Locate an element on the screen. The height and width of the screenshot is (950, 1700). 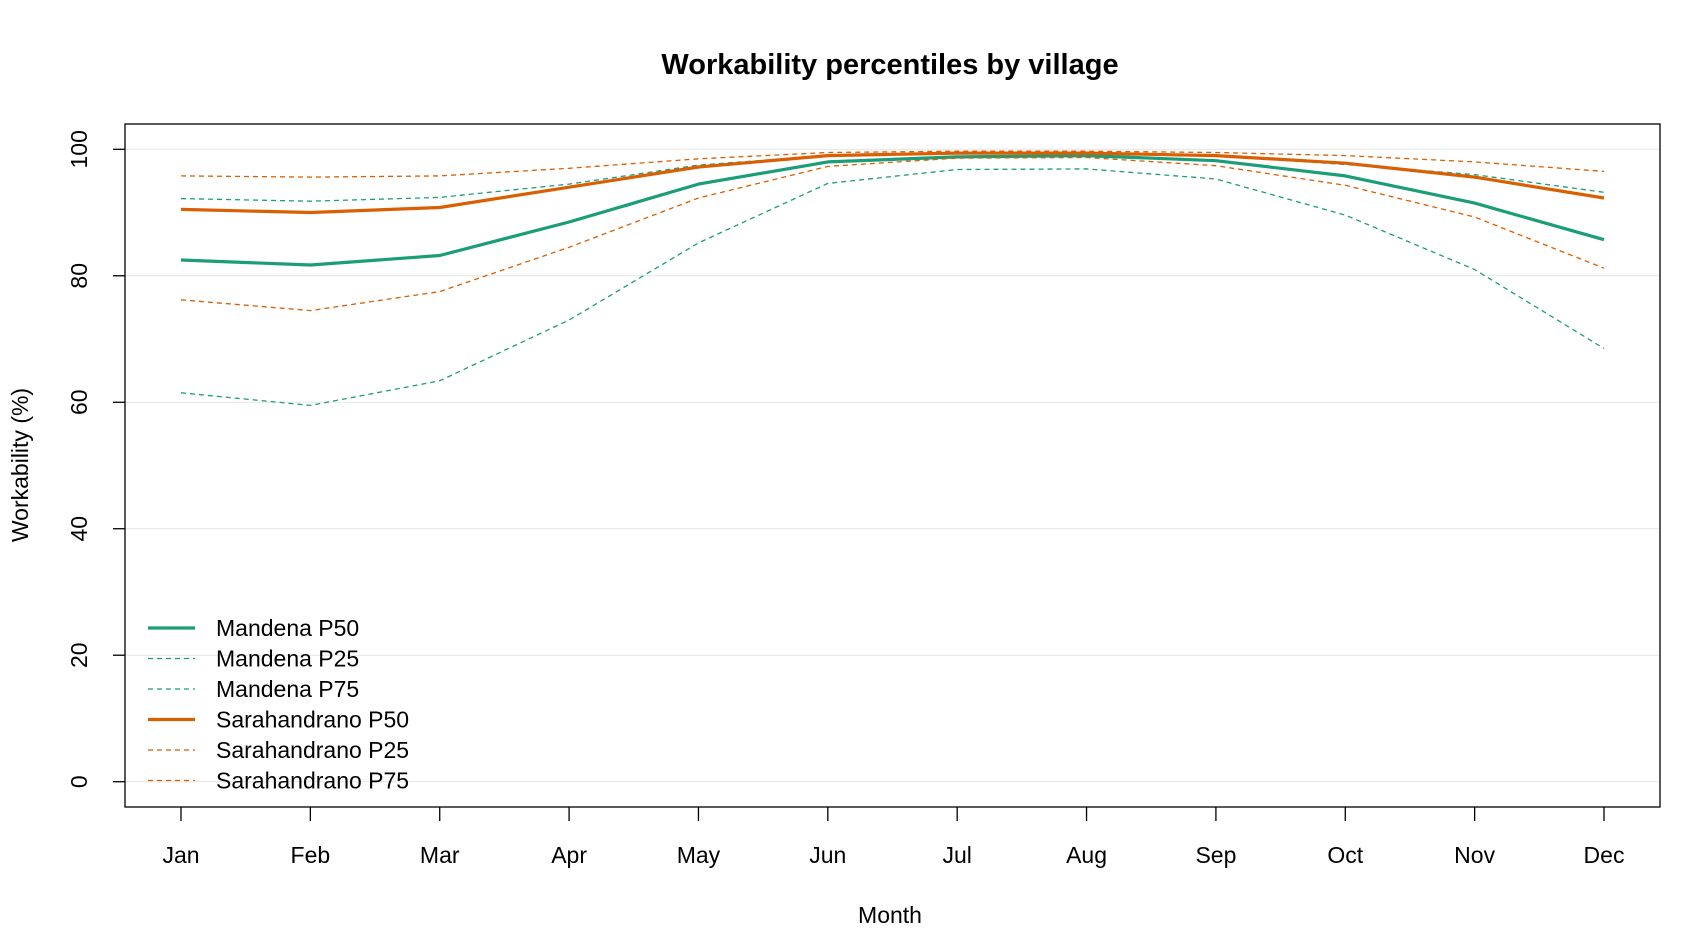
y-tick-label: 60 is located at coordinates (79, 402).